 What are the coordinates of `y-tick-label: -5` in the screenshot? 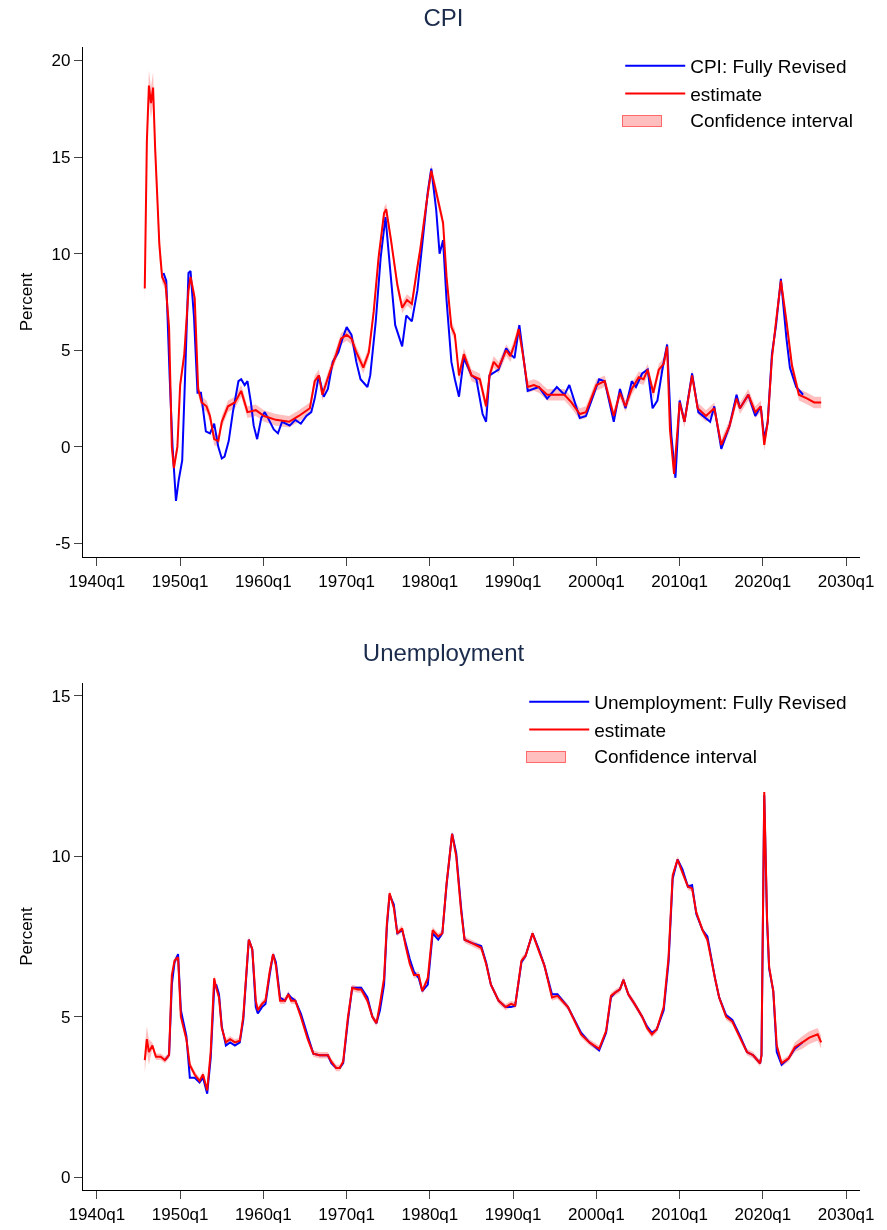 It's located at (63, 544).